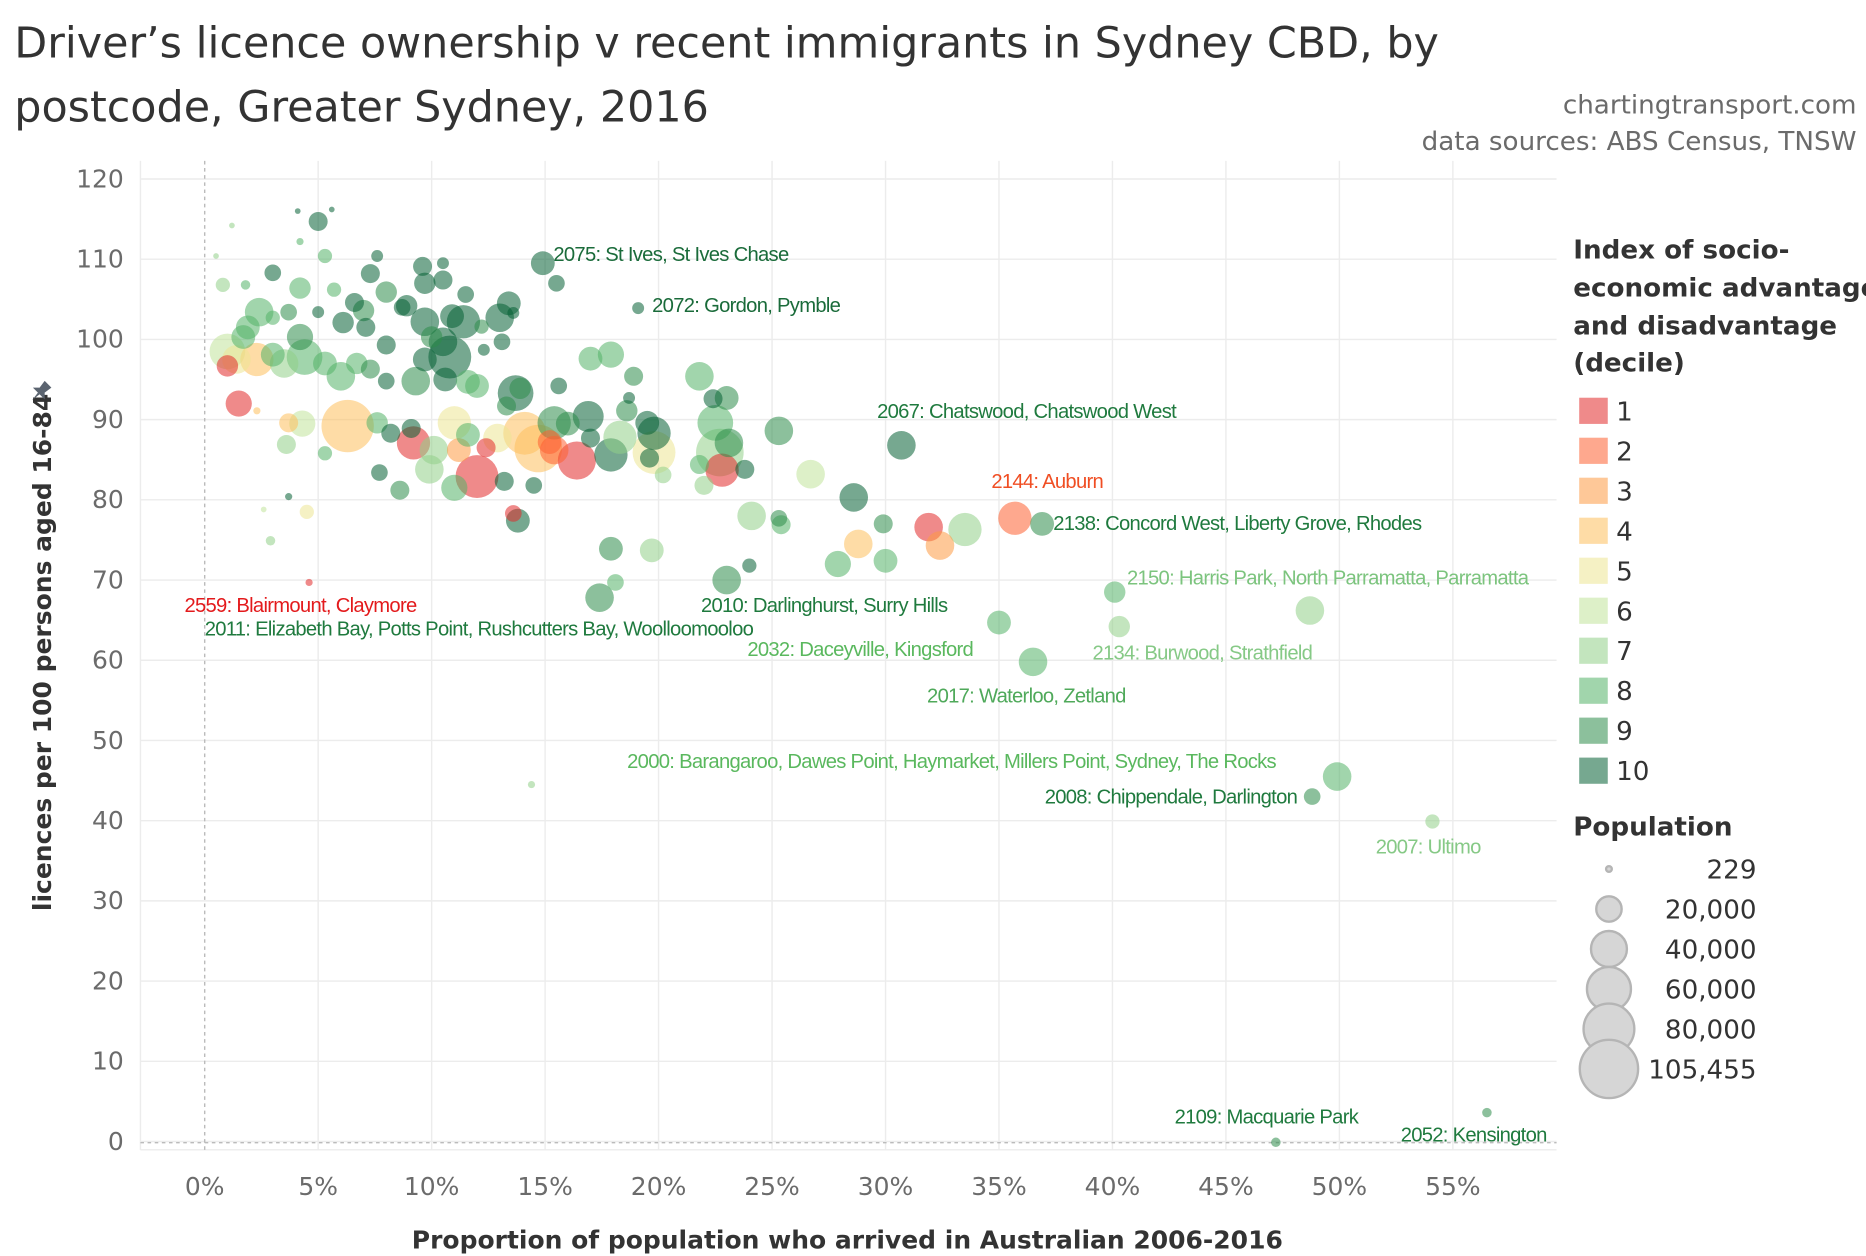 This screenshot has width=1866, height=1256. What do you see at coordinates (824, 606) in the screenshot?
I see `annotation-2010: 2010: Darlinghurst, Surry Hills` at bounding box center [824, 606].